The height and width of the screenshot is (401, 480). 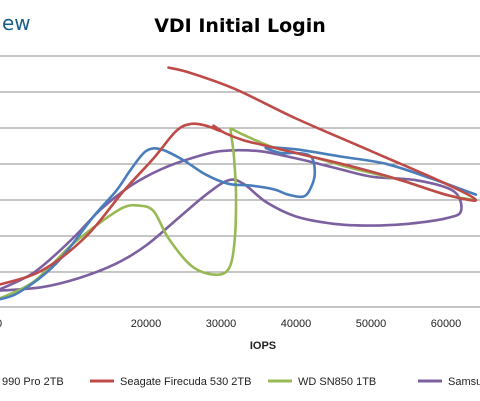 What do you see at coordinates (263, 346) in the screenshot?
I see `x-axis-title: IOPS` at bounding box center [263, 346].